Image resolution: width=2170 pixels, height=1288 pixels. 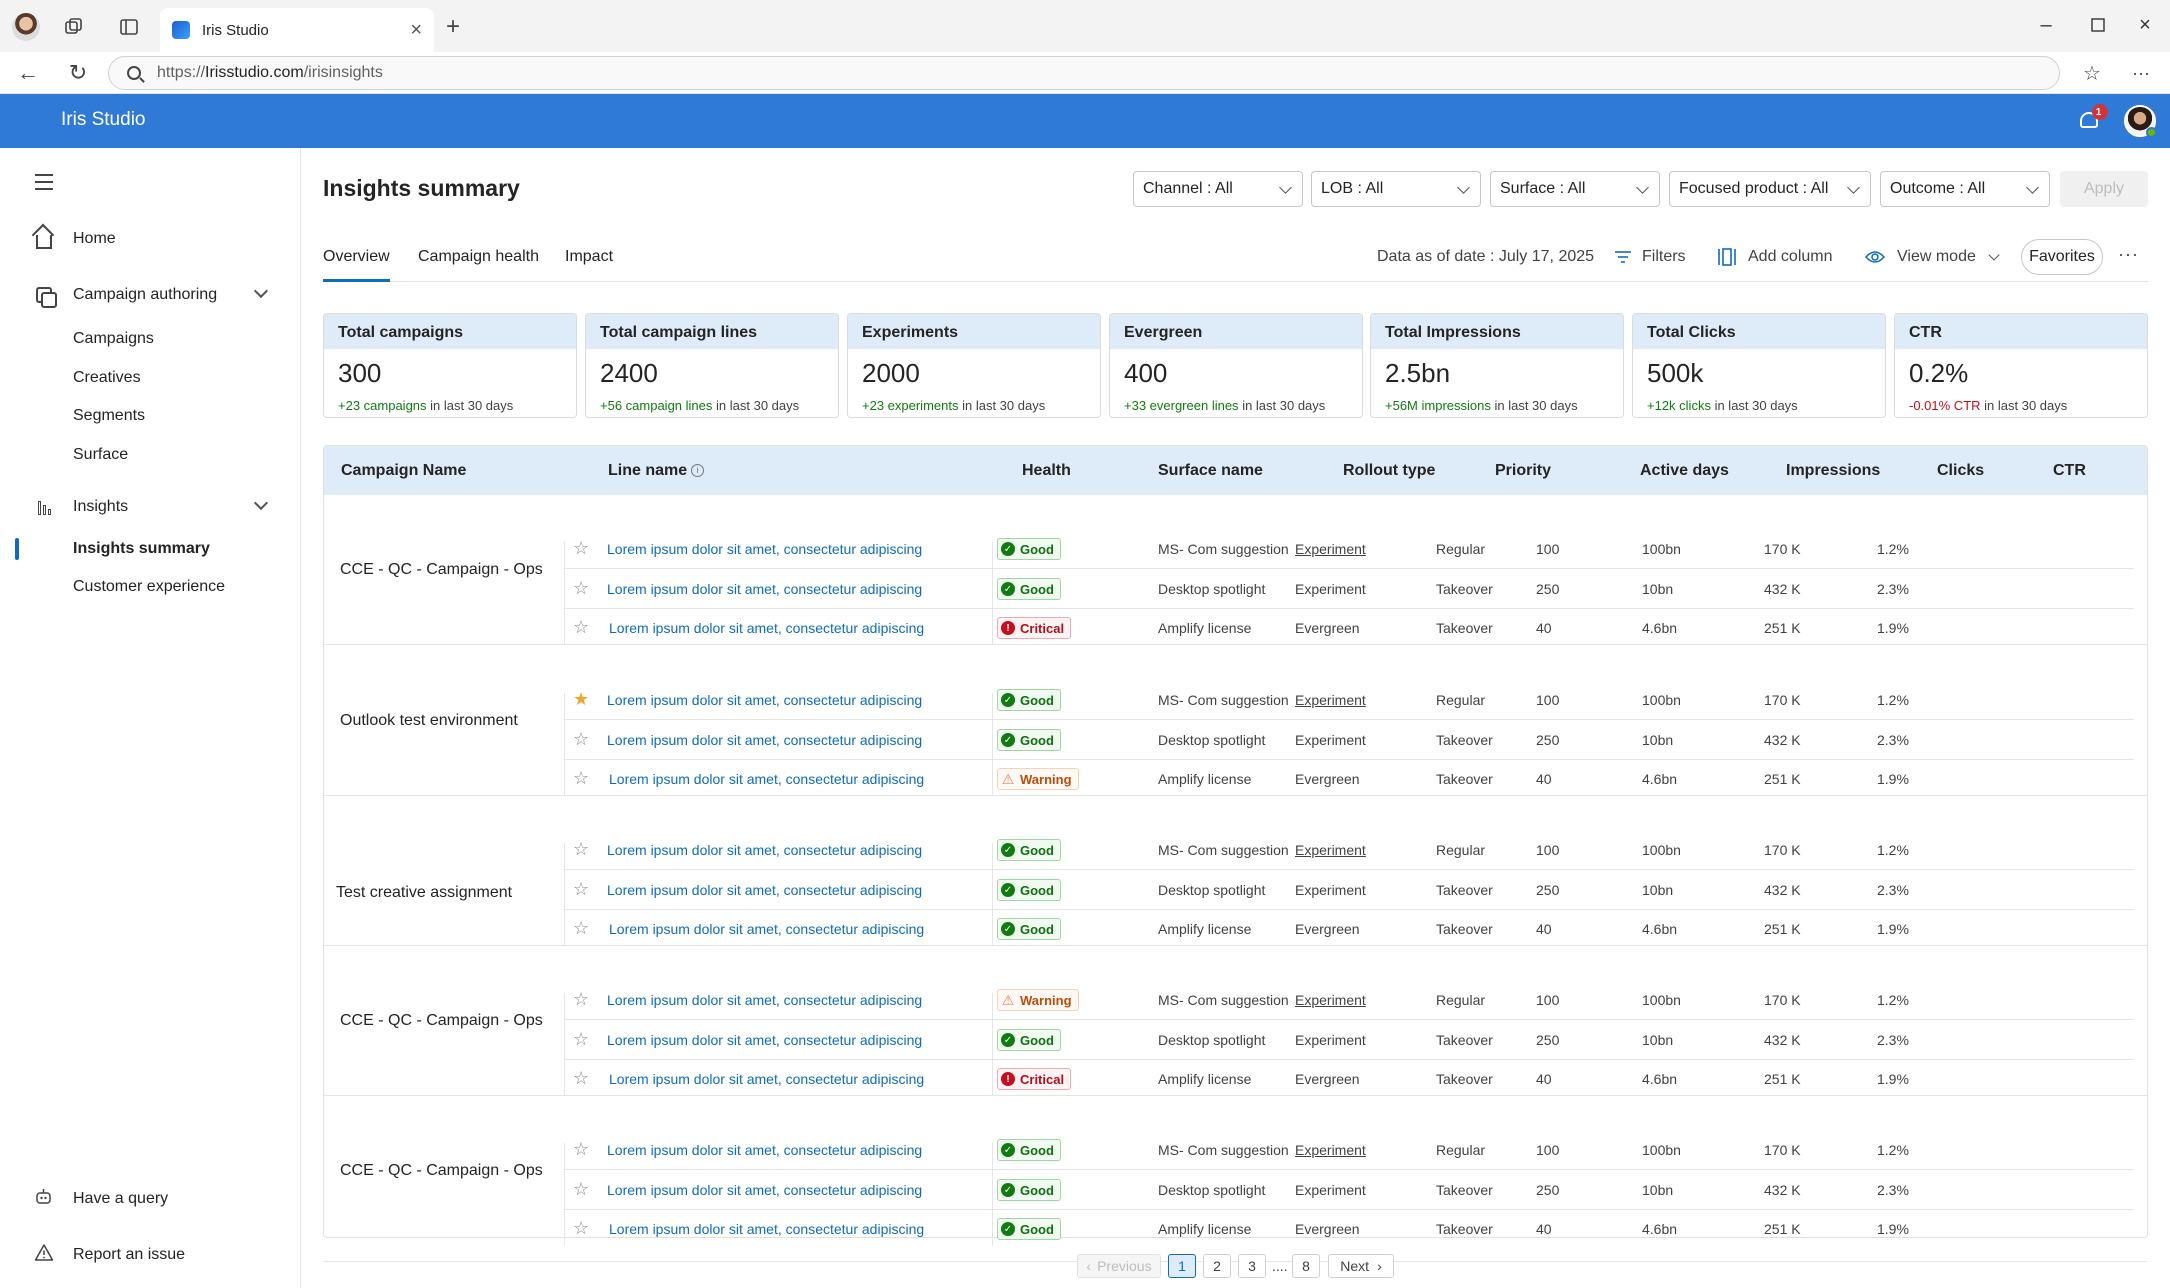 What do you see at coordinates (1119, 1266) in the screenshot?
I see `previous-page-button: ‹ Previous` at bounding box center [1119, 1266].